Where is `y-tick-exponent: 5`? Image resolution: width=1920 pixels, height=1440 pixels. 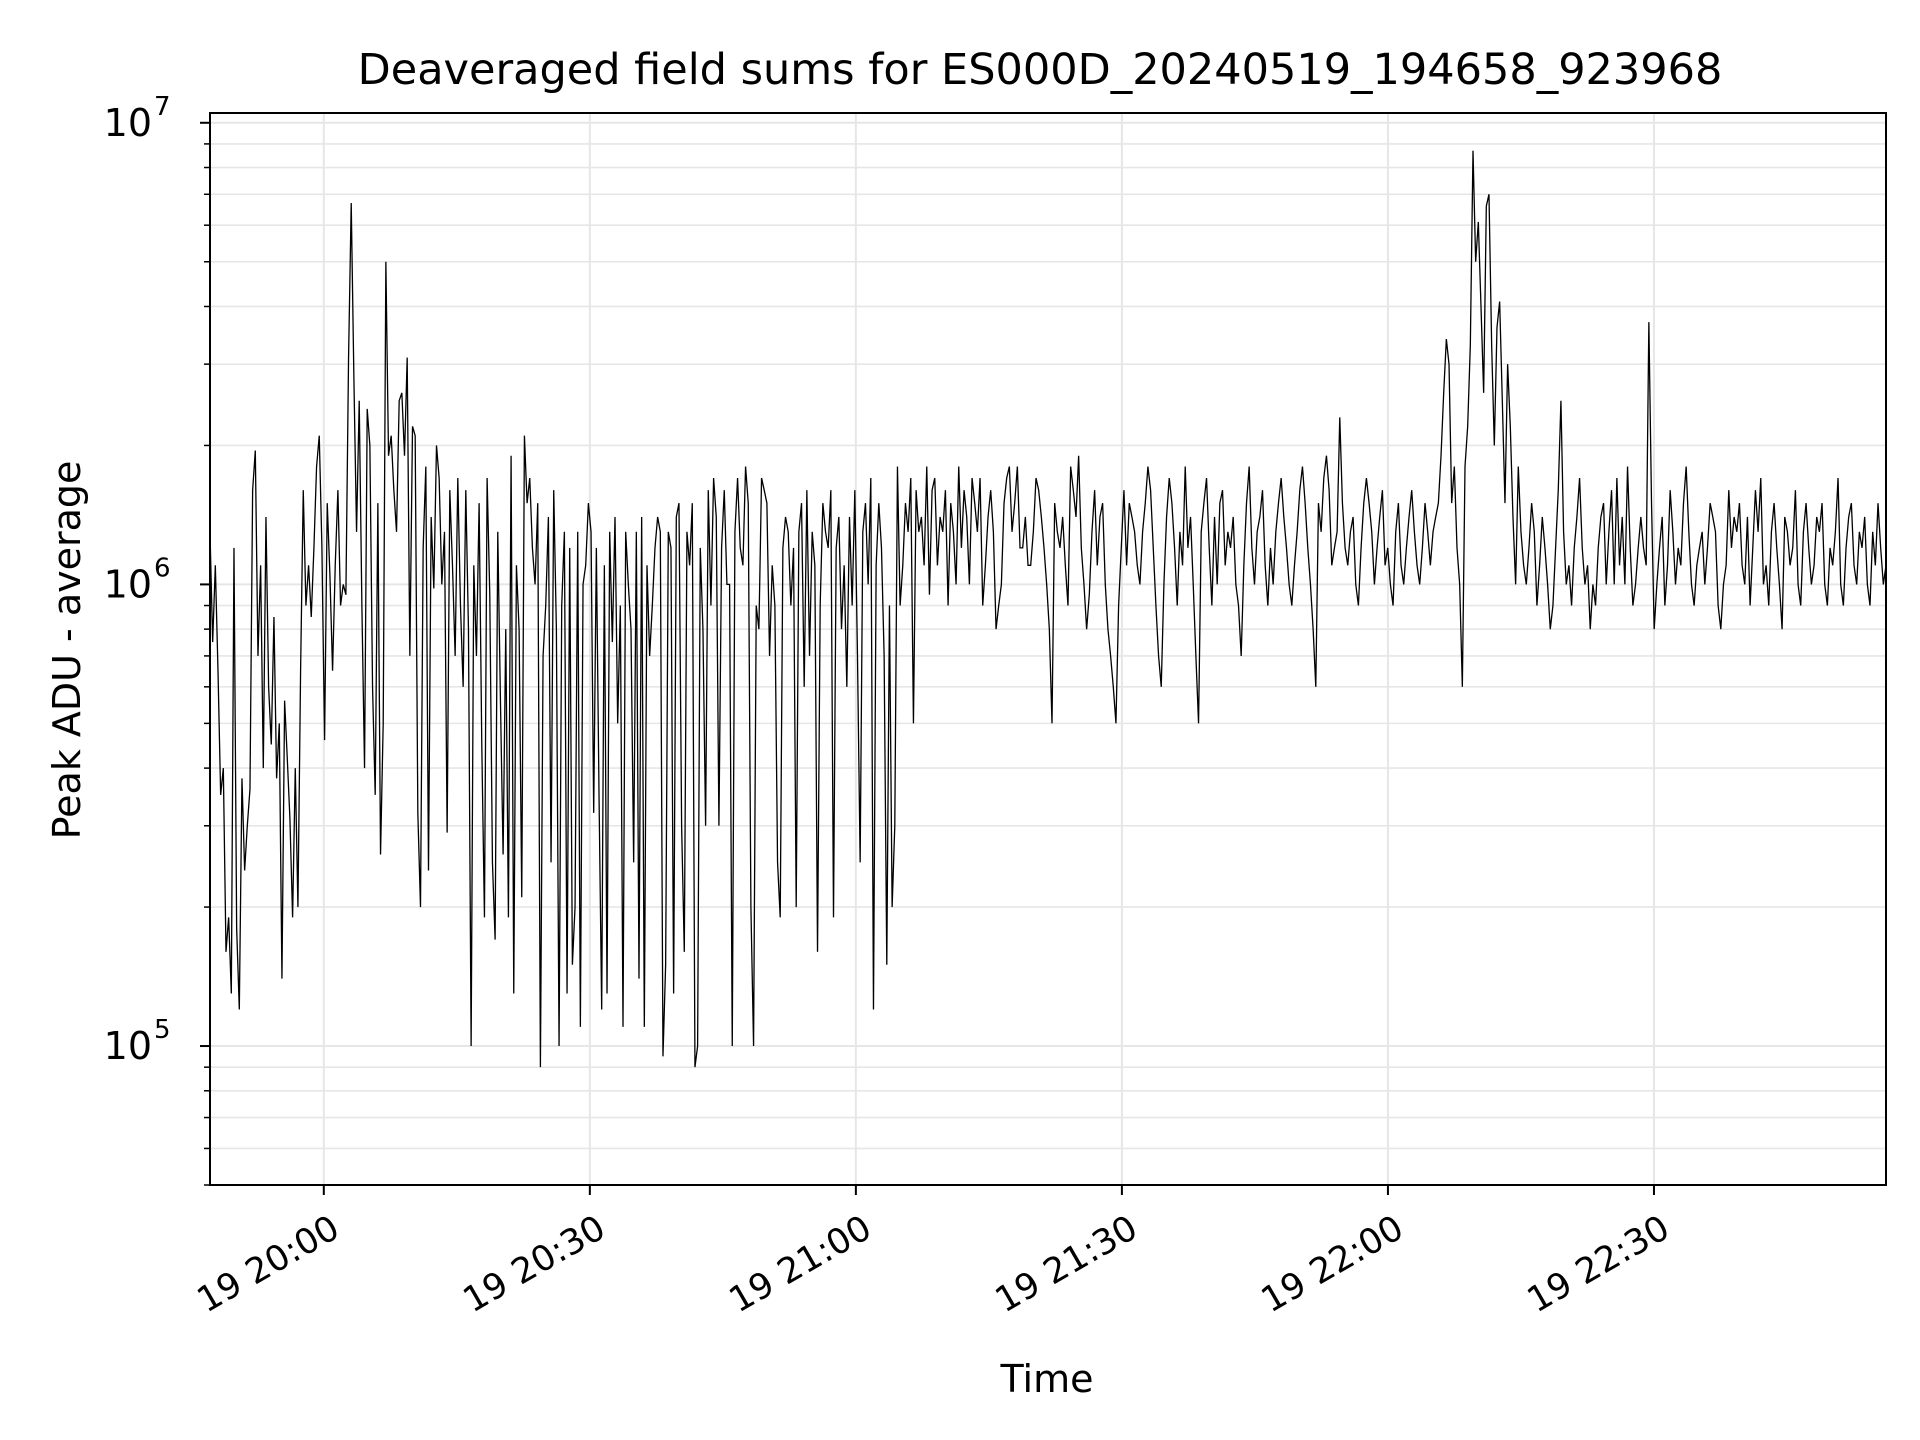
y-tick-exponent: 5 is located at coordinates (162, 1030).